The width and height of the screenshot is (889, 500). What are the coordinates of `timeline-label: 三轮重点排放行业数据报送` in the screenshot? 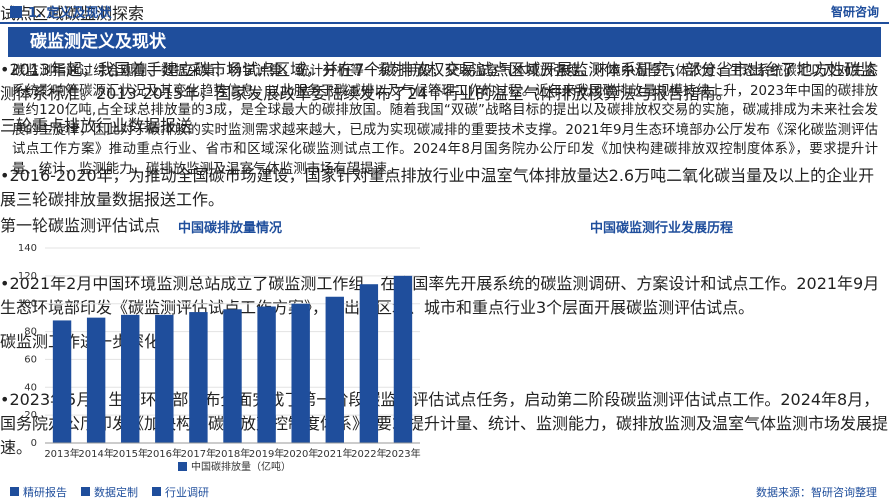 It's located at (96, 125).